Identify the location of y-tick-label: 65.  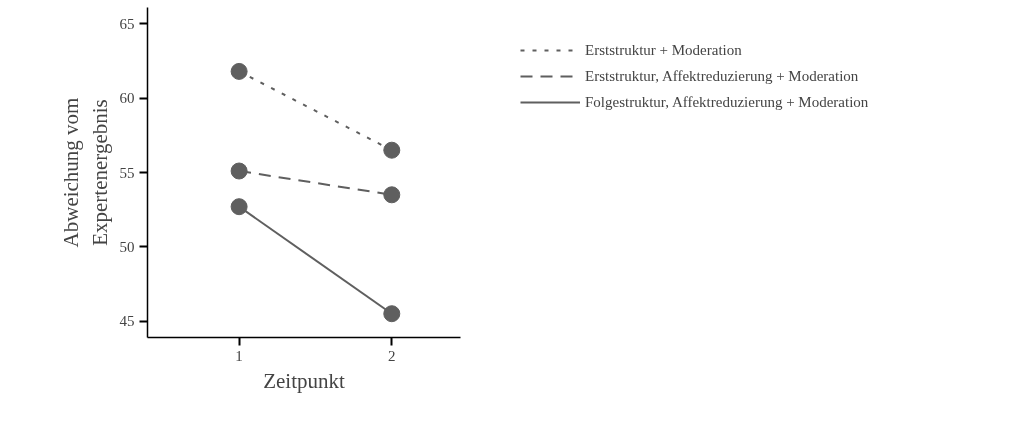
(127, 23).